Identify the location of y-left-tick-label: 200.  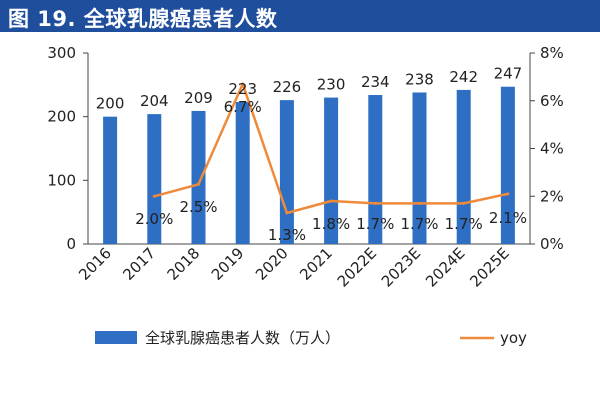
(61, 117).